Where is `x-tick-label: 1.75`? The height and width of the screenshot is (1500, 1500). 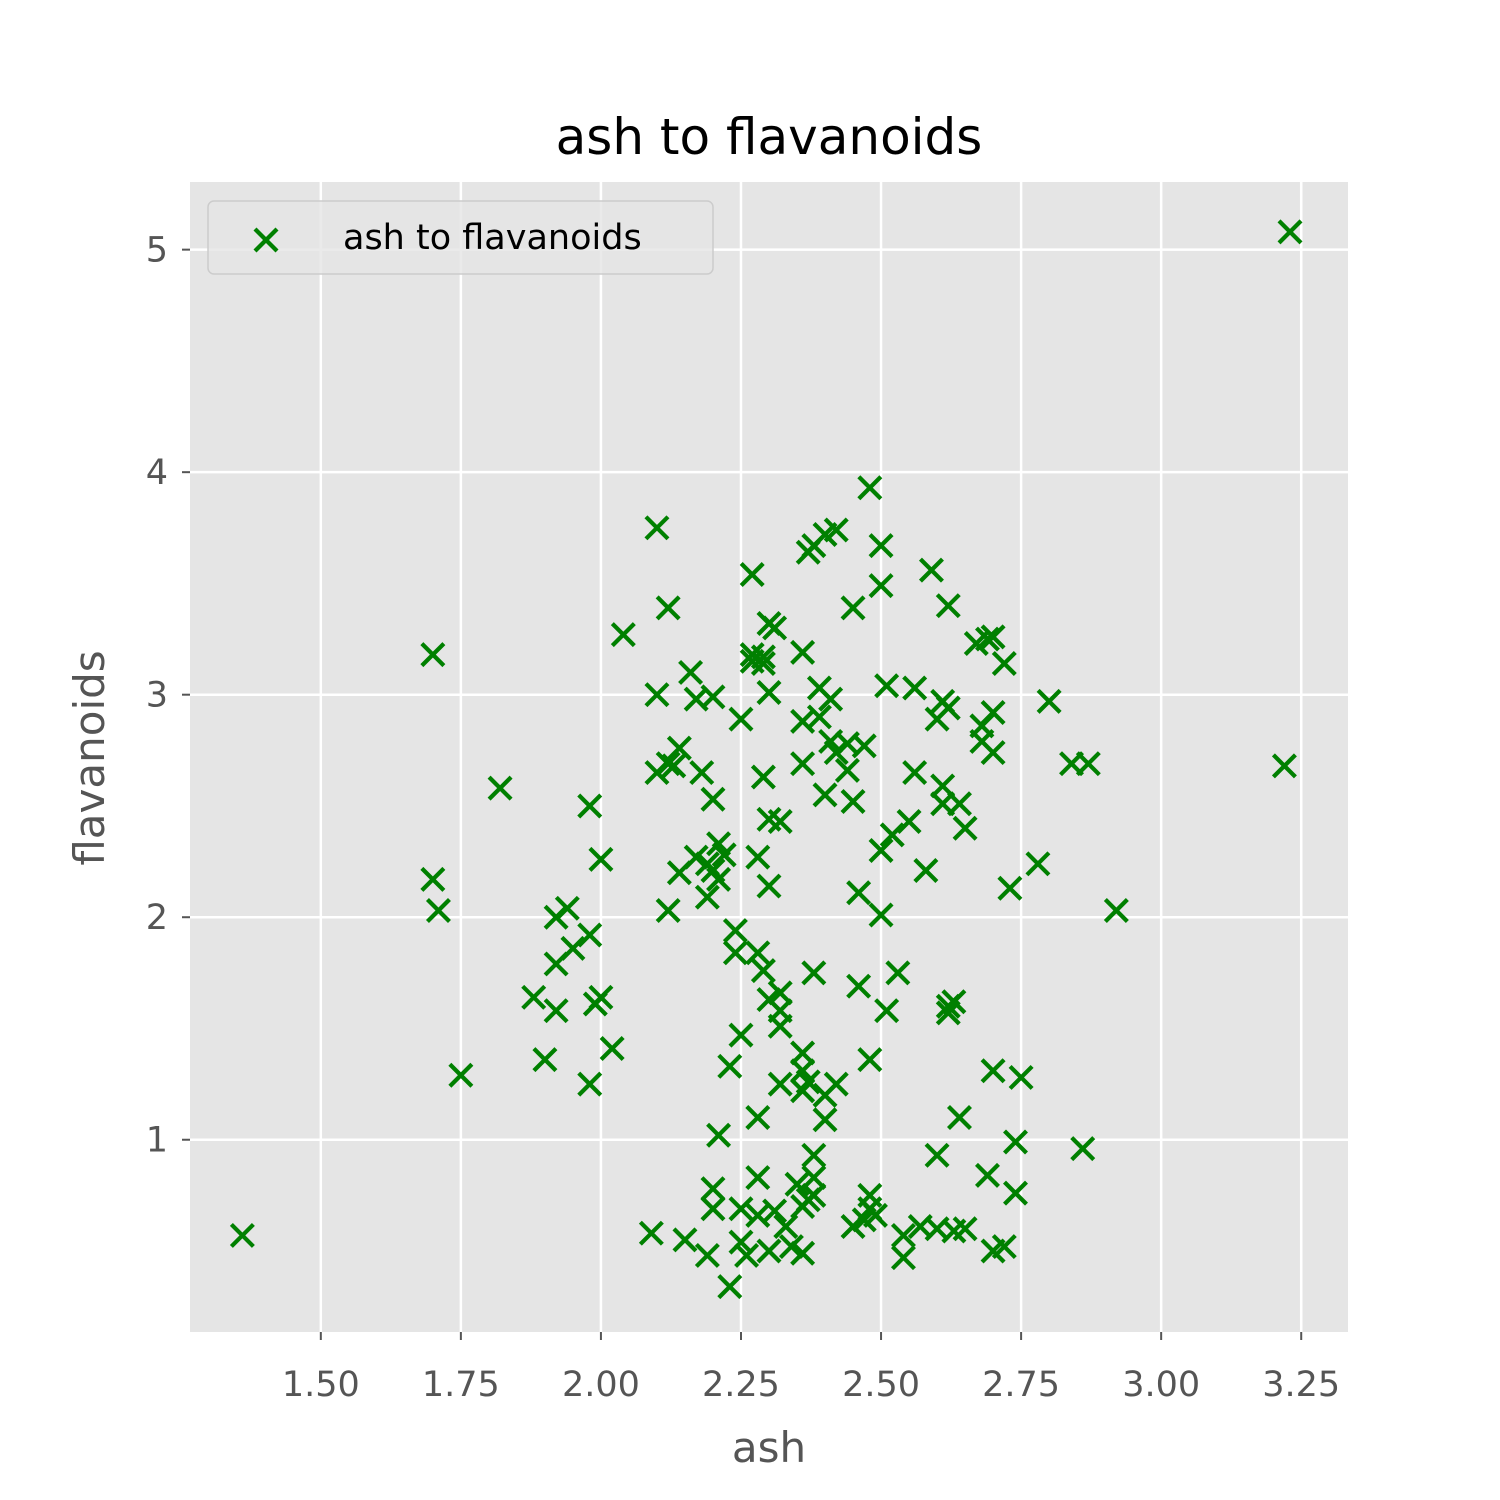 x-tick-label: 1.75 is located at coordinates (461, 1385).